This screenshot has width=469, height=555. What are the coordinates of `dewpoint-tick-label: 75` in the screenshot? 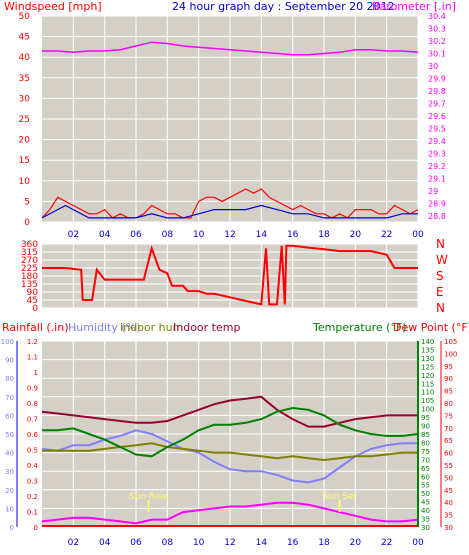 It's located at (448, 416).